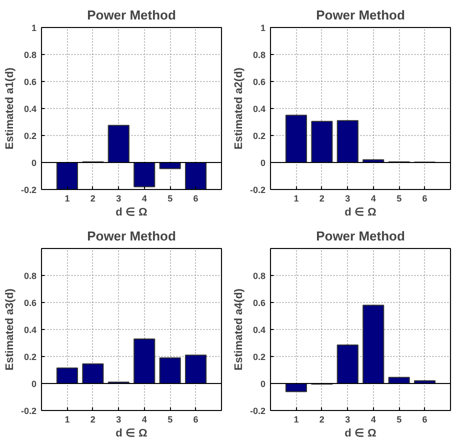  What do you see at coordinates (238, 329) in the screenshot?
I see `y-axis-title: Estimated a4(d)` at bounding box center [238, 329].